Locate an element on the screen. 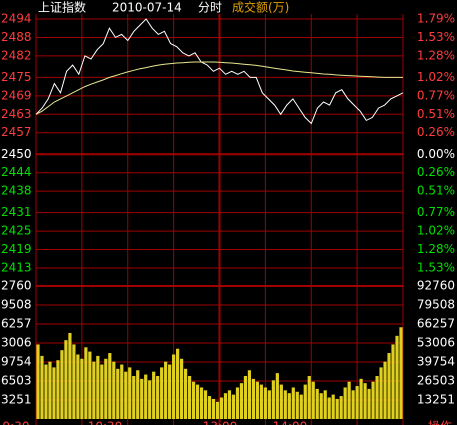  y-tick-pct-label: 0.00% is located at coordinates (436, 154).